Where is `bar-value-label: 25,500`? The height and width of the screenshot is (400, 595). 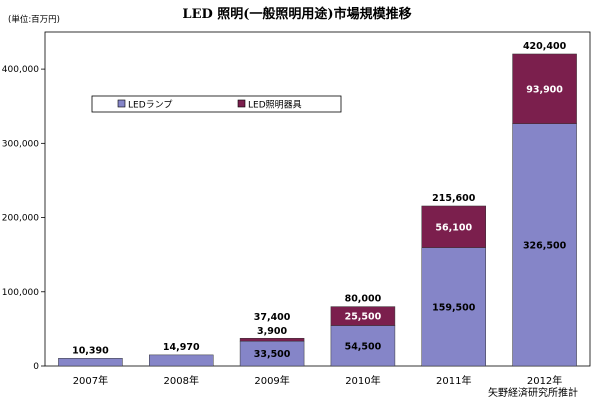 bar-value-label: 25,500 is located at coordinates (363, 317).